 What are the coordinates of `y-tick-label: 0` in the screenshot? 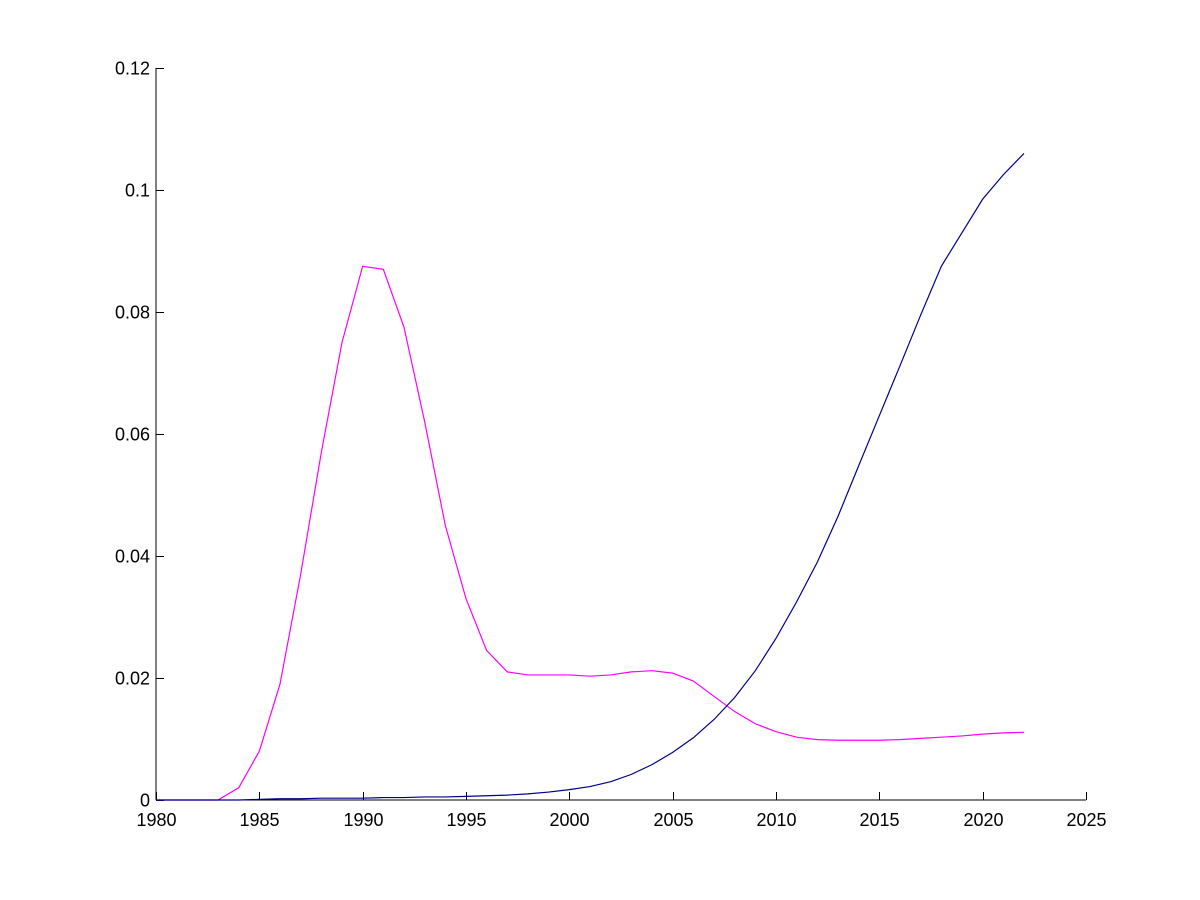 It's located at (145, 801).